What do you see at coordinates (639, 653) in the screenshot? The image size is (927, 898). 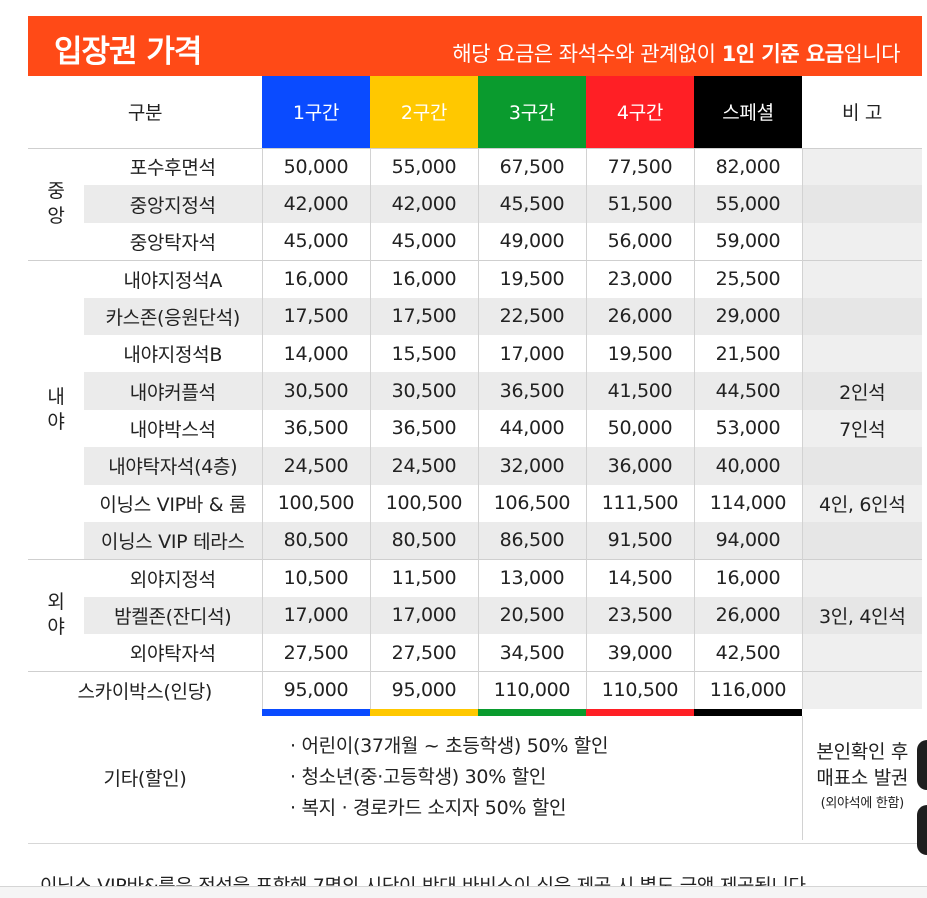 I see `price-cell: 39,000` at bounding box center [639, 653].